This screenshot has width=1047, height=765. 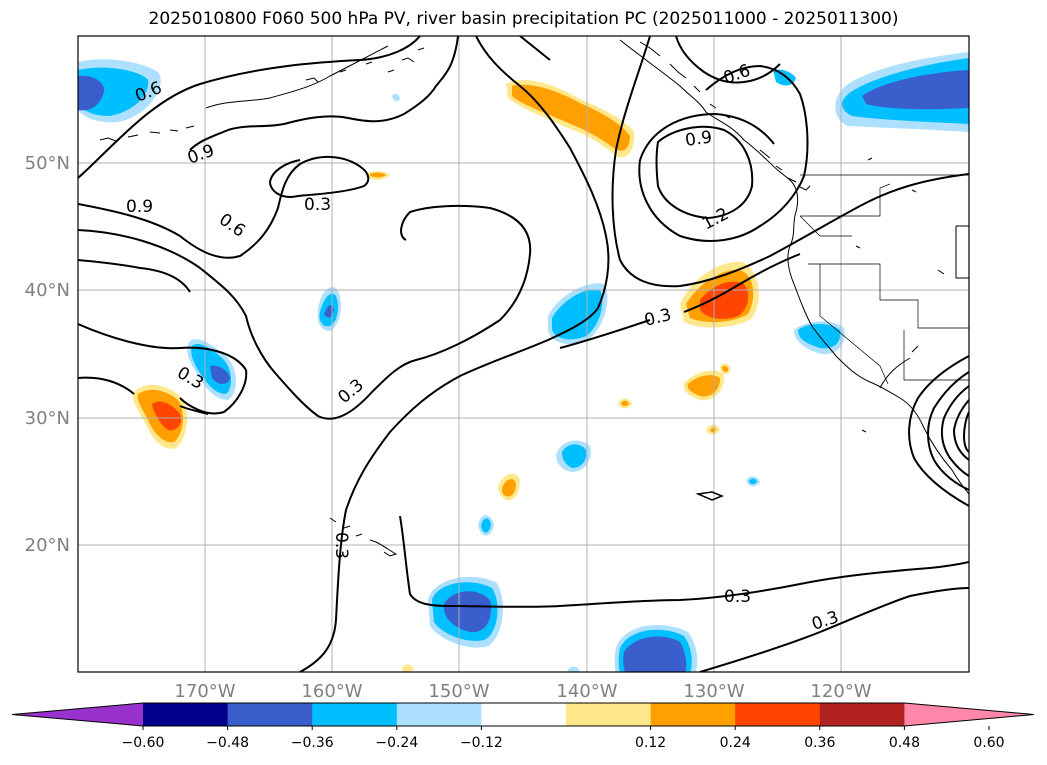 What do you see at coordinates (713, 691) in the screenshot?
I see `lon-label: 130°W` at bounding box center [713, 691].